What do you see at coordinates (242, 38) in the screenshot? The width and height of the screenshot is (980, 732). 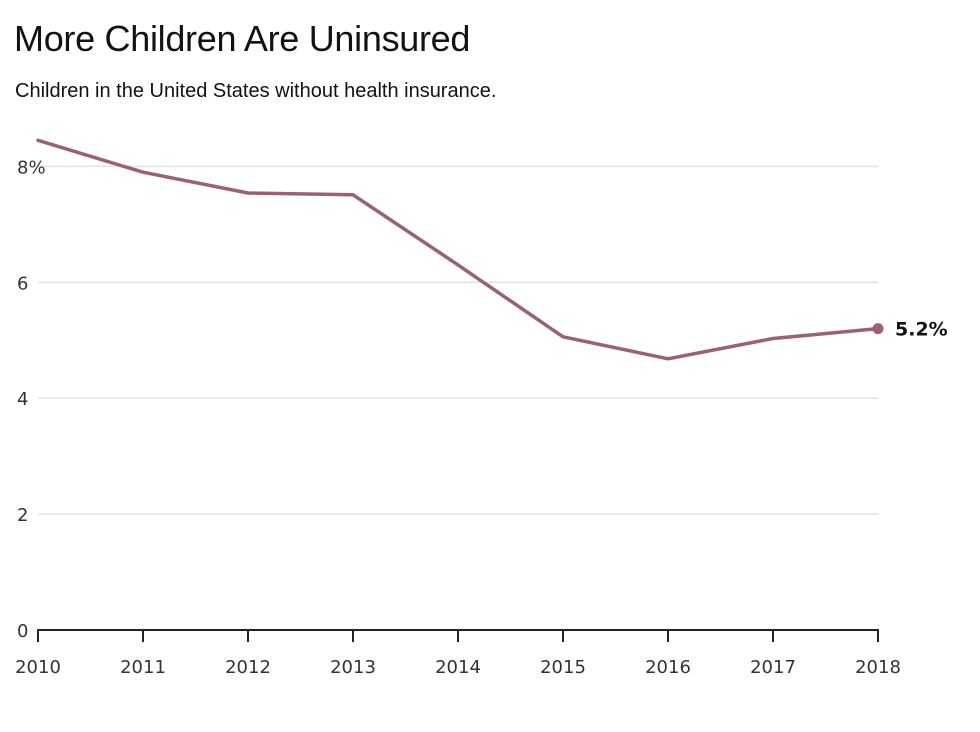 I see `chart-title: More Children Are Uninsured` at bounding box center [242, 38].